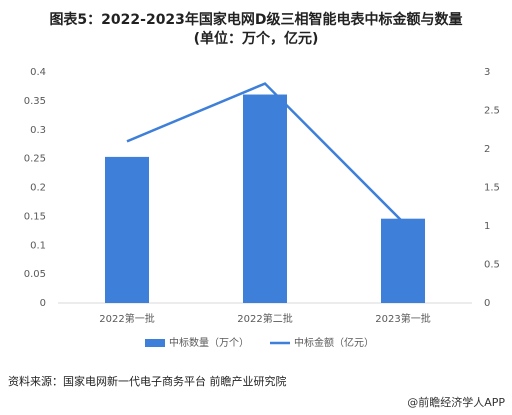 The width and height of the screenshot is (512, 415). What do you see at coordinates (492, 188) in the screenshot?
I see `y2-tick-label: 1.5` at bounding box center [492, 188].